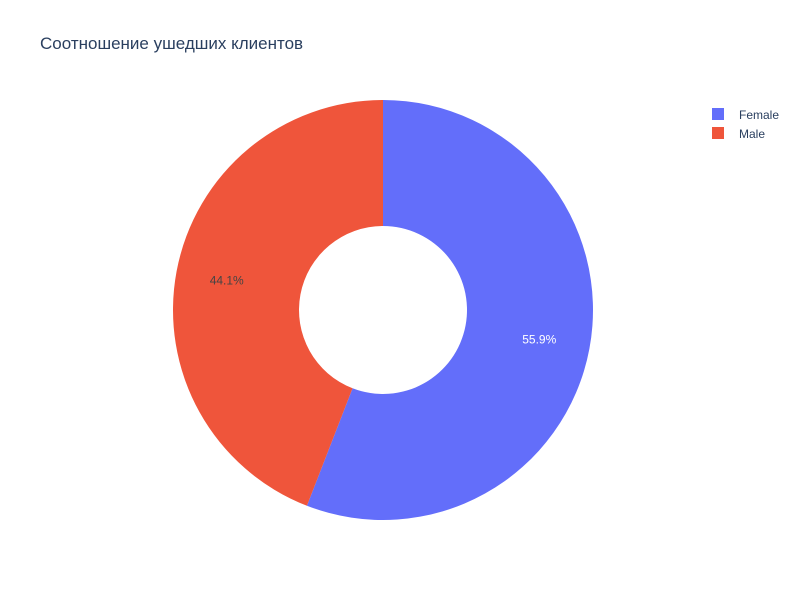 The image size is (800, 600). What do you see at coordinates (738, 134) in the screenshot?
I see `legend-item-male: Male` at bounding box center [738, 134].